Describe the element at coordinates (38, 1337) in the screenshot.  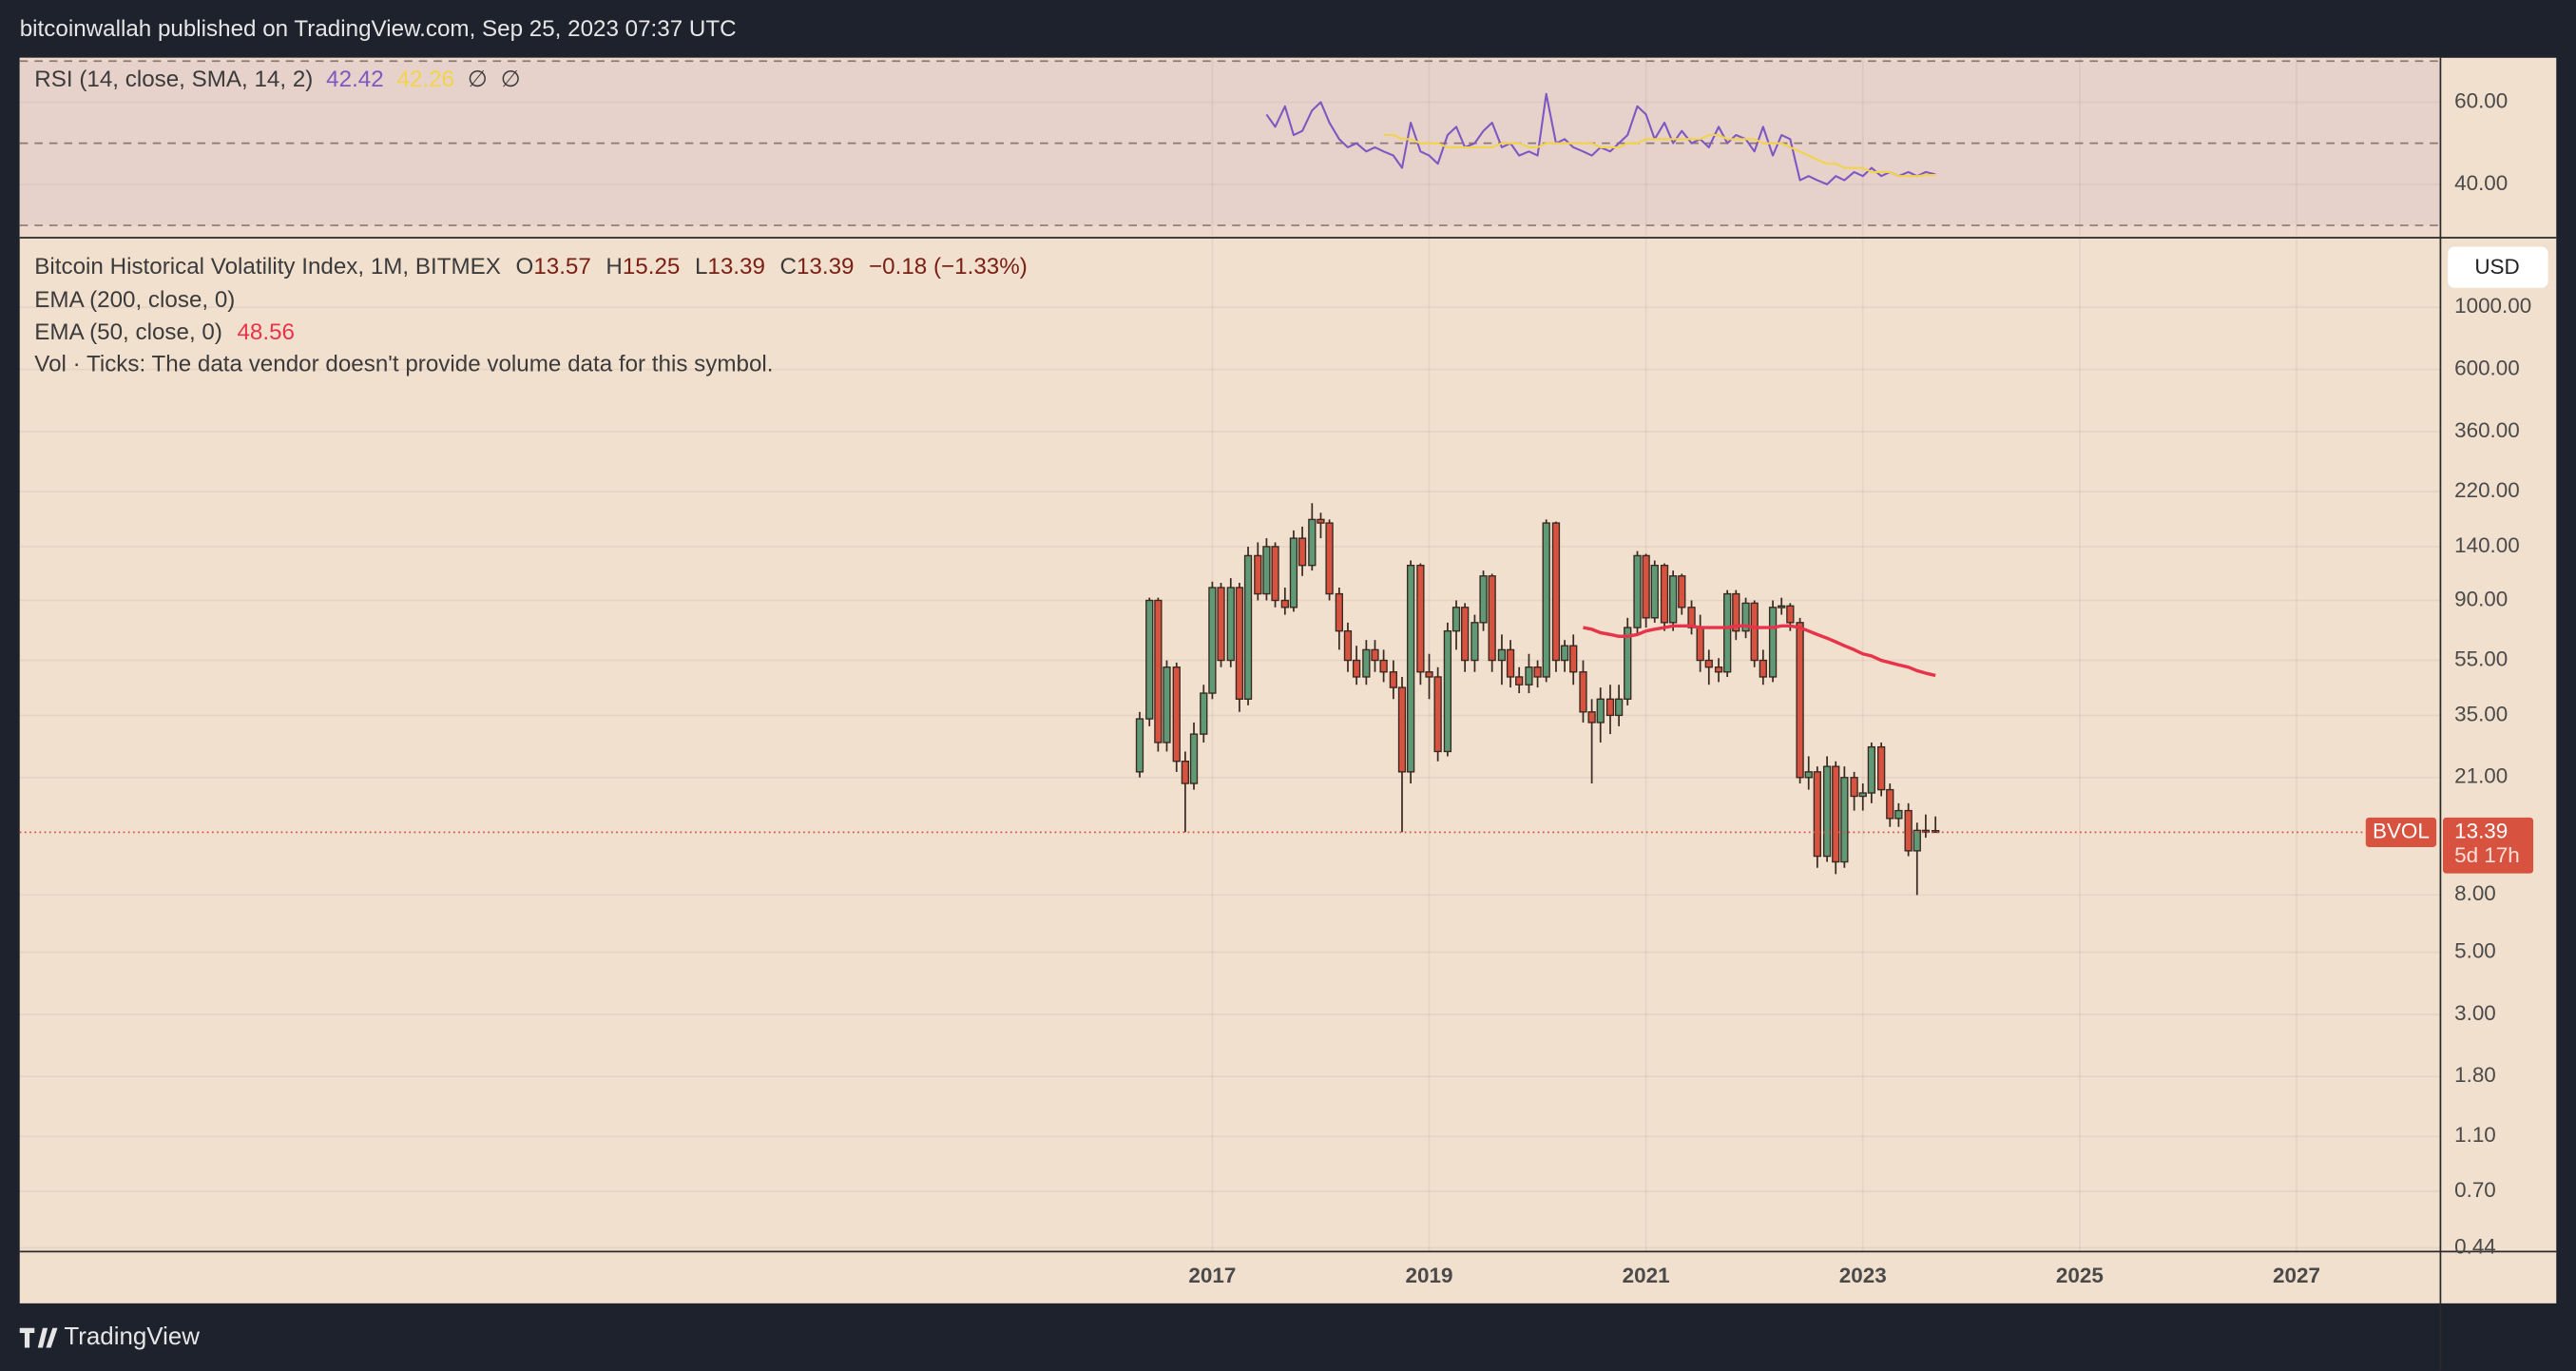
I see `logo-mark` at that location.